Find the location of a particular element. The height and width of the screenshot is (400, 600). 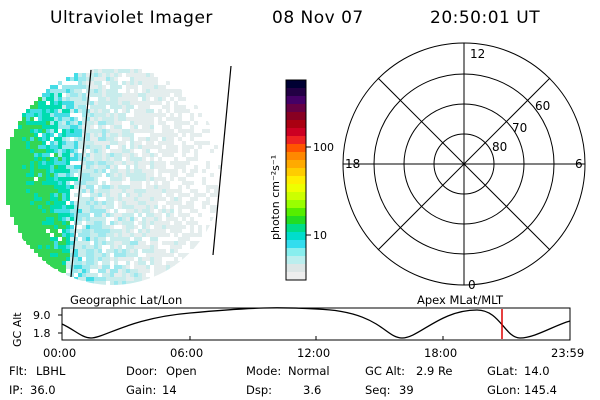

status-glat-value: 14.0 is located at coordinates (537, 371).